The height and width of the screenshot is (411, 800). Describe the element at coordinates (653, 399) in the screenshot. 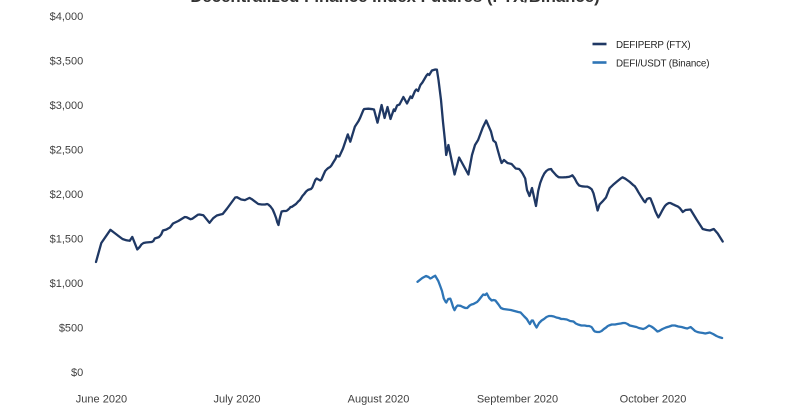

I see `svg-text: October 2020` at that location.